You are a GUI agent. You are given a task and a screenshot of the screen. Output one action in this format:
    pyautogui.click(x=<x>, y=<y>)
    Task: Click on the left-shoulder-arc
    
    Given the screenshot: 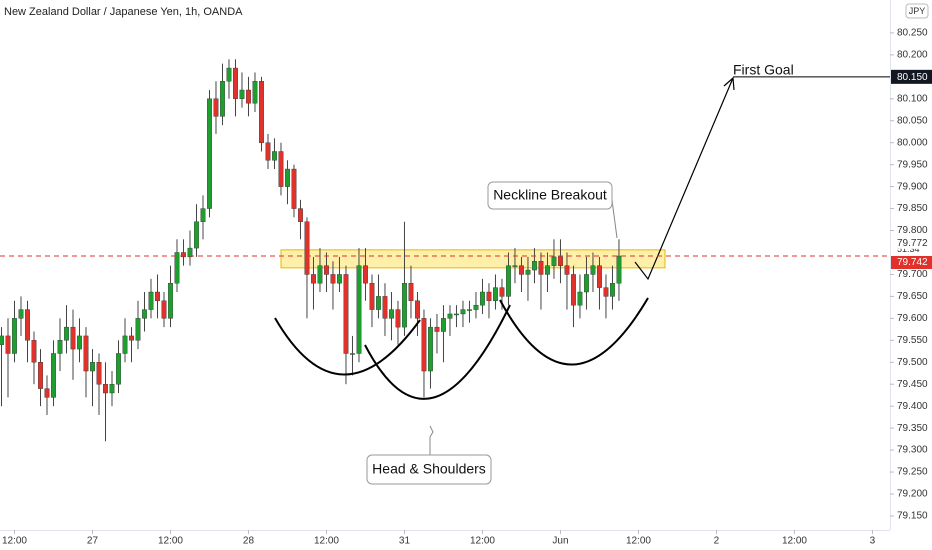 What is the action you would take?
    pyautogui.click(x=347, y=346)
    